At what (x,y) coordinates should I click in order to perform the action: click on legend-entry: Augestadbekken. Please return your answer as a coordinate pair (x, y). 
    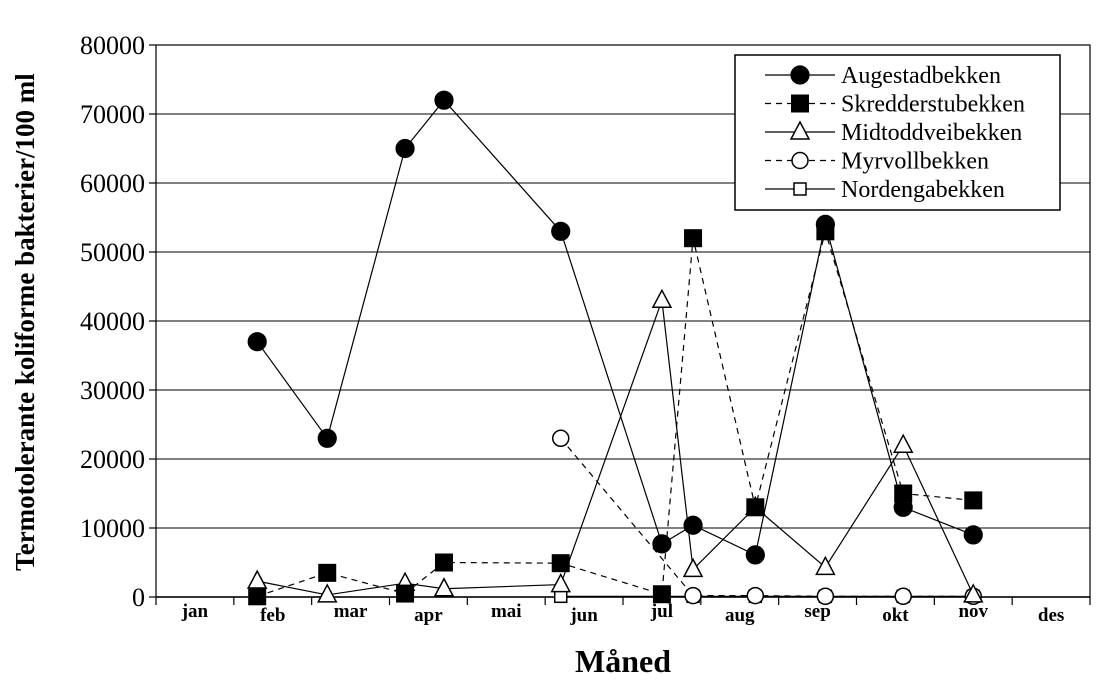
    Looking at the image, I should click on (883, 76).